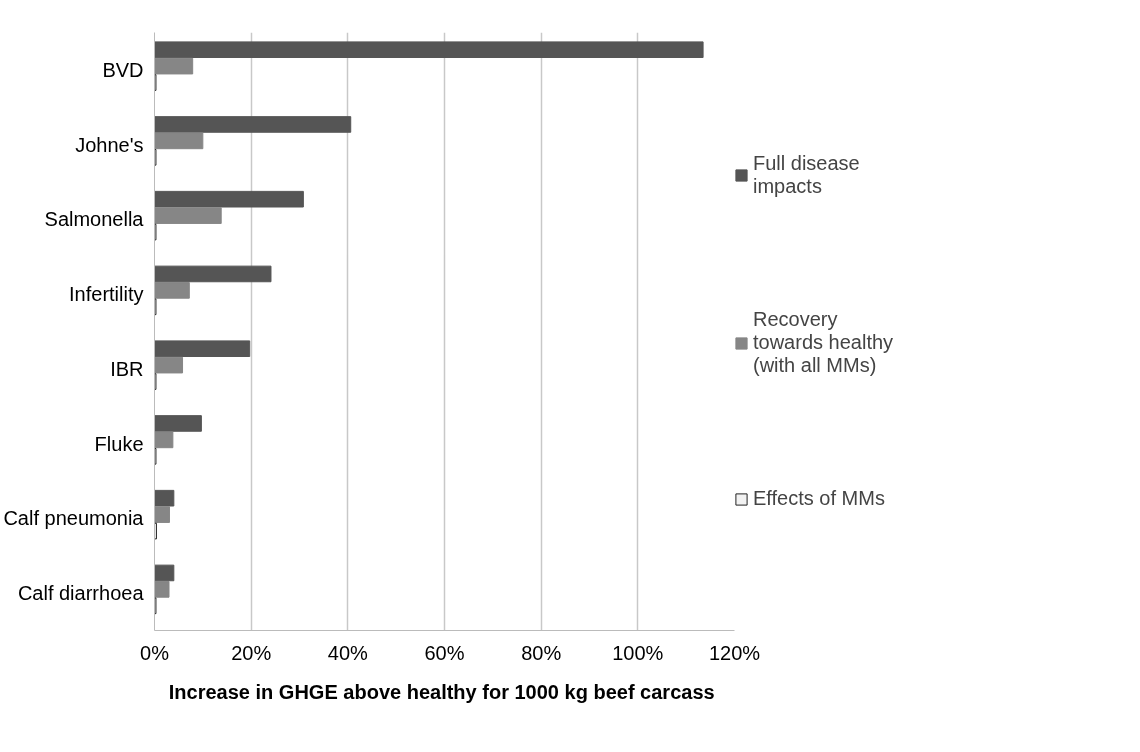 This screenshot has height=752, width=1140. Describe the element at coordinates (74, 518) in the screenshot. I see `y-tick-label: Calf pneumonia` at that location.